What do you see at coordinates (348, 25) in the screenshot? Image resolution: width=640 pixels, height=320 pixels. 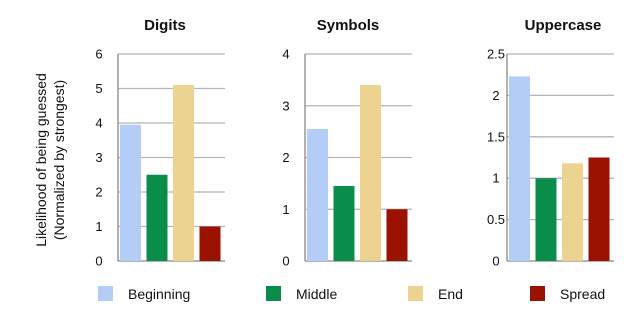 I see `chart-title: Symbols` at bounding box center [348, 25].